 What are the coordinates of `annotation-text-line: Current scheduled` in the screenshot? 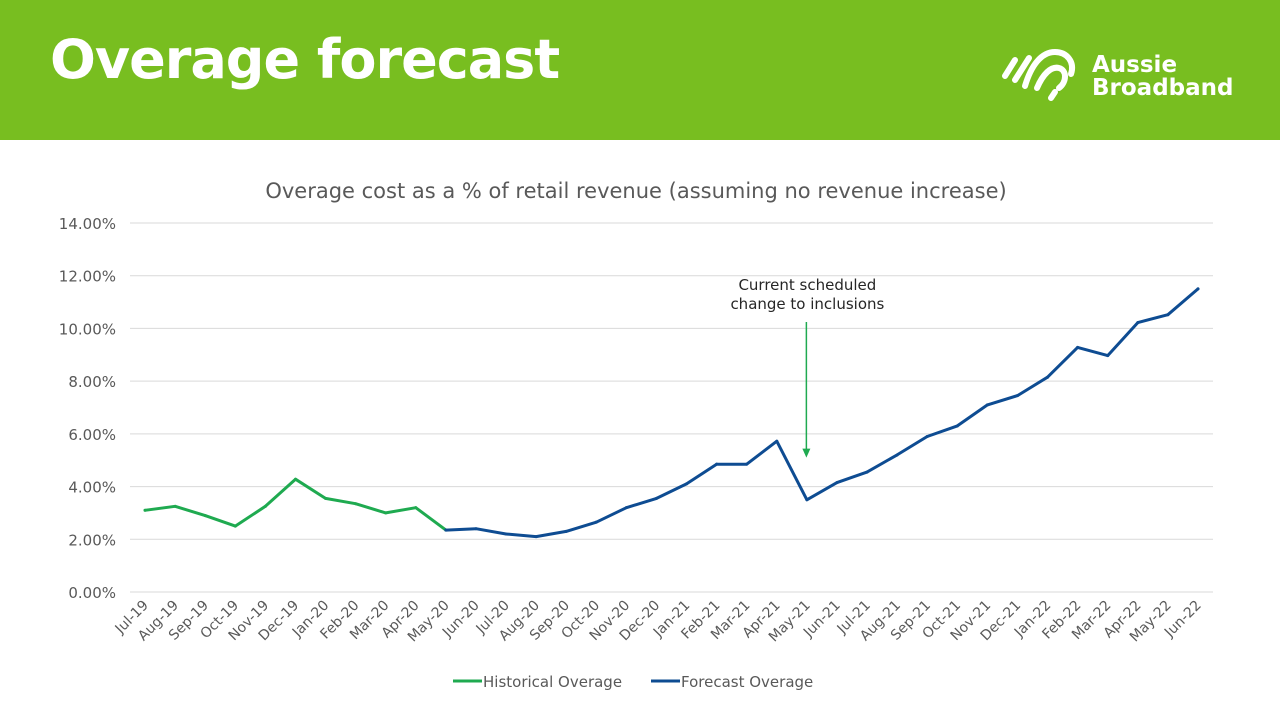 It's located at (807, 285).